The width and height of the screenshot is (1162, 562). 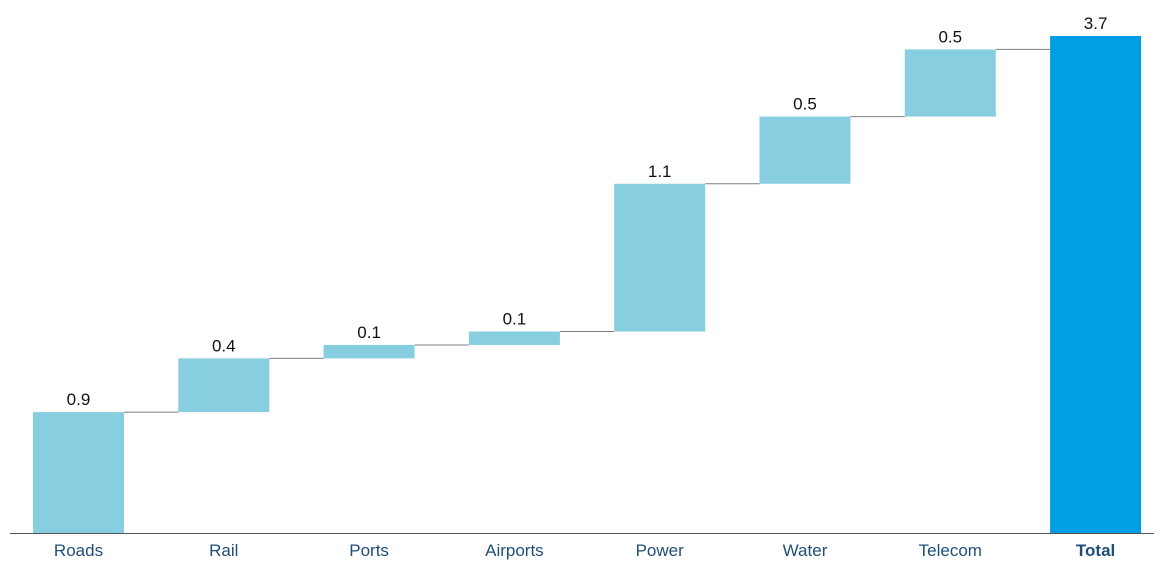 What do you see at coordinates (805, 104) in the screenshot?
I see `value-label-water: 0.5` at bounding box center [805, 104].